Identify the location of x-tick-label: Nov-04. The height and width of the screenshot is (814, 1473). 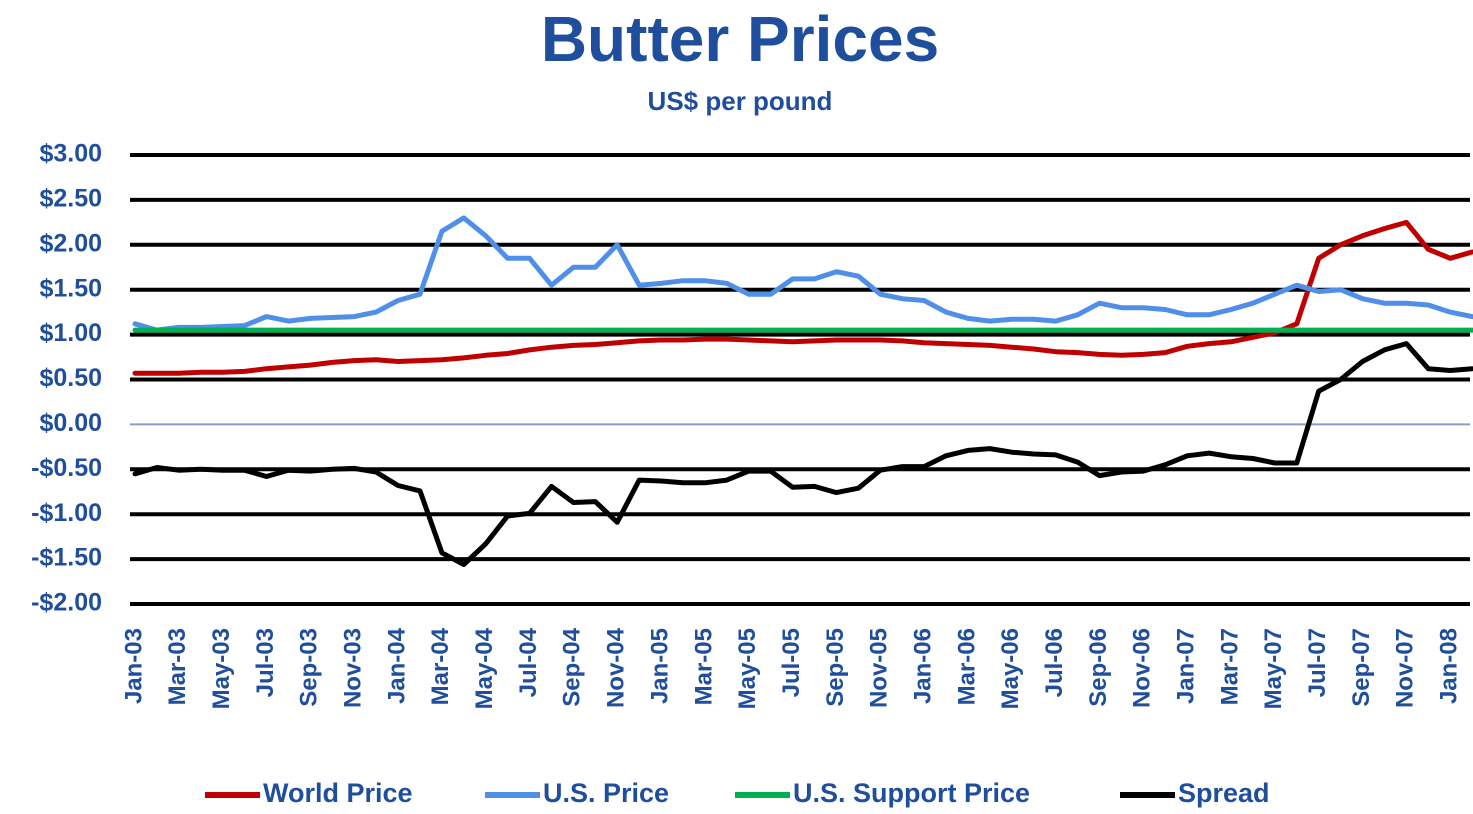
(616, 667).